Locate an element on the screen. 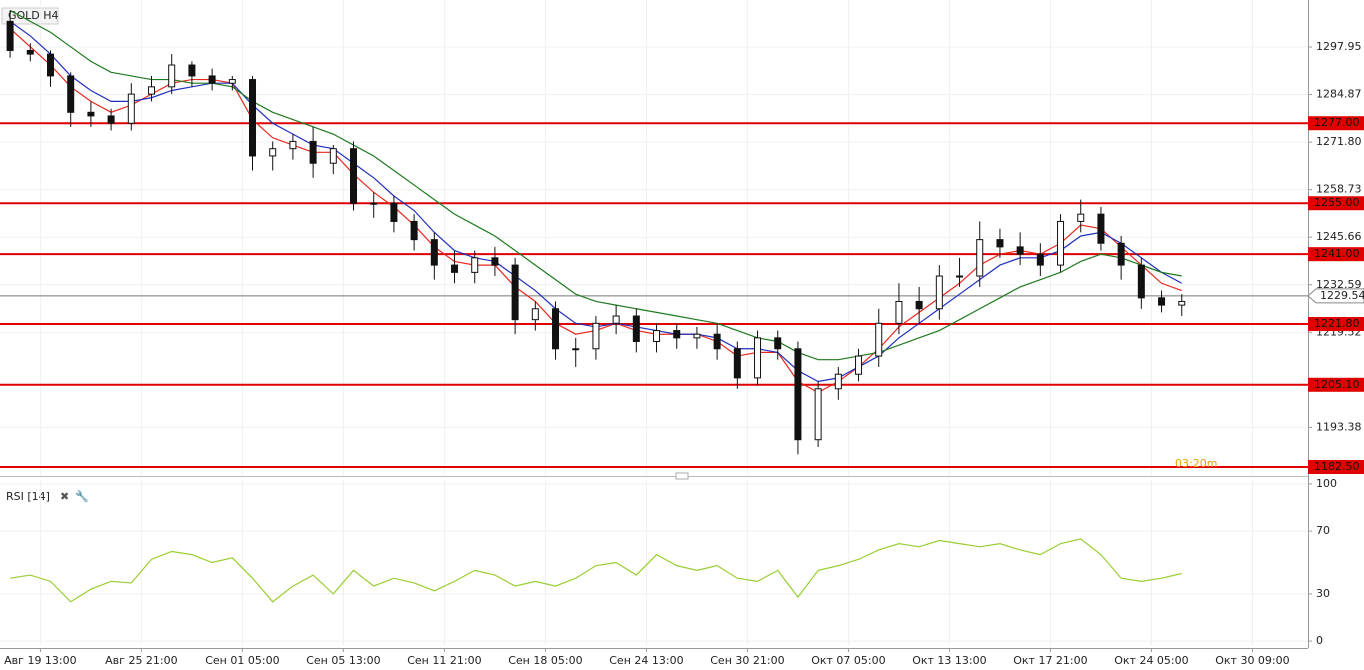 This screenshot has width=1364, height=670. y-tick-label: 1271.80 is located at coordinates (1339, 141).